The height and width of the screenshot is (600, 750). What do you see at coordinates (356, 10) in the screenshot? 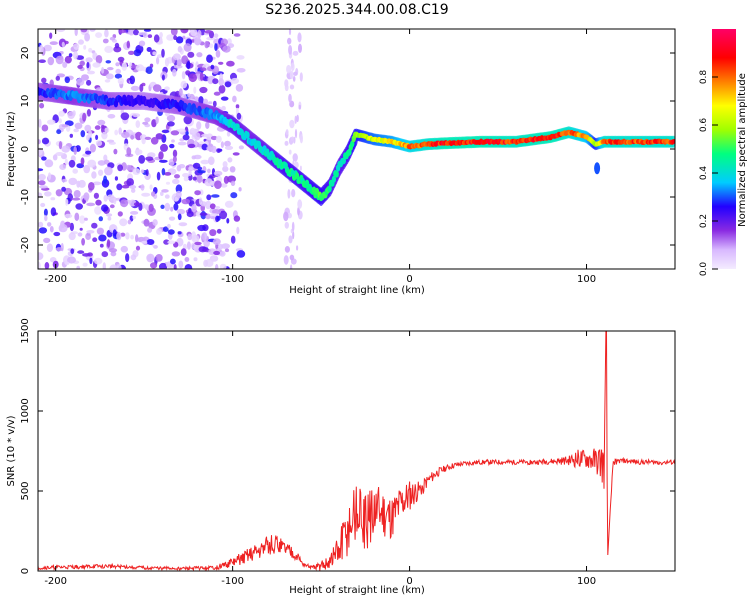
I see `figure-title: S236.2025.344.00.08.C19` at bounding box center [356, 10].